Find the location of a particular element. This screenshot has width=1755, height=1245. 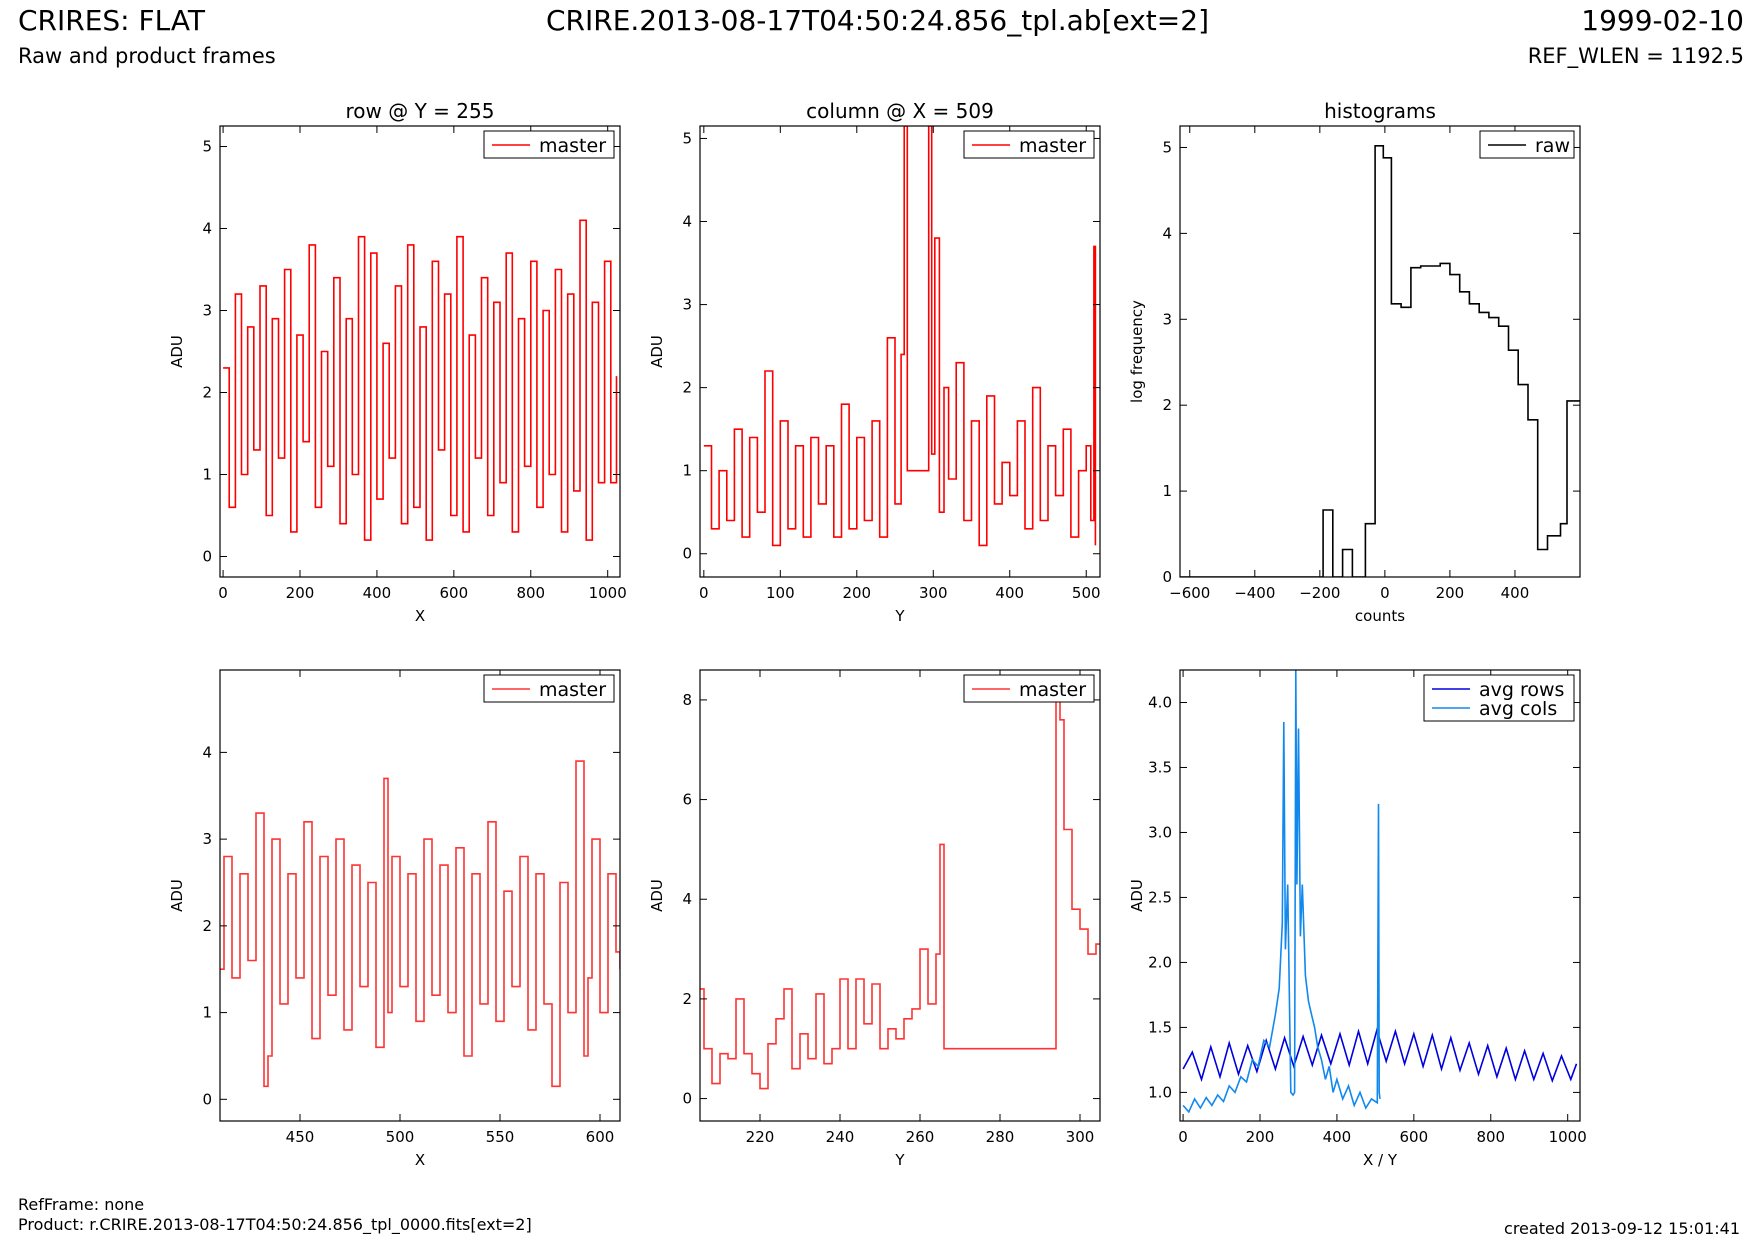

legend-box is located at coordinates (1499, 698).